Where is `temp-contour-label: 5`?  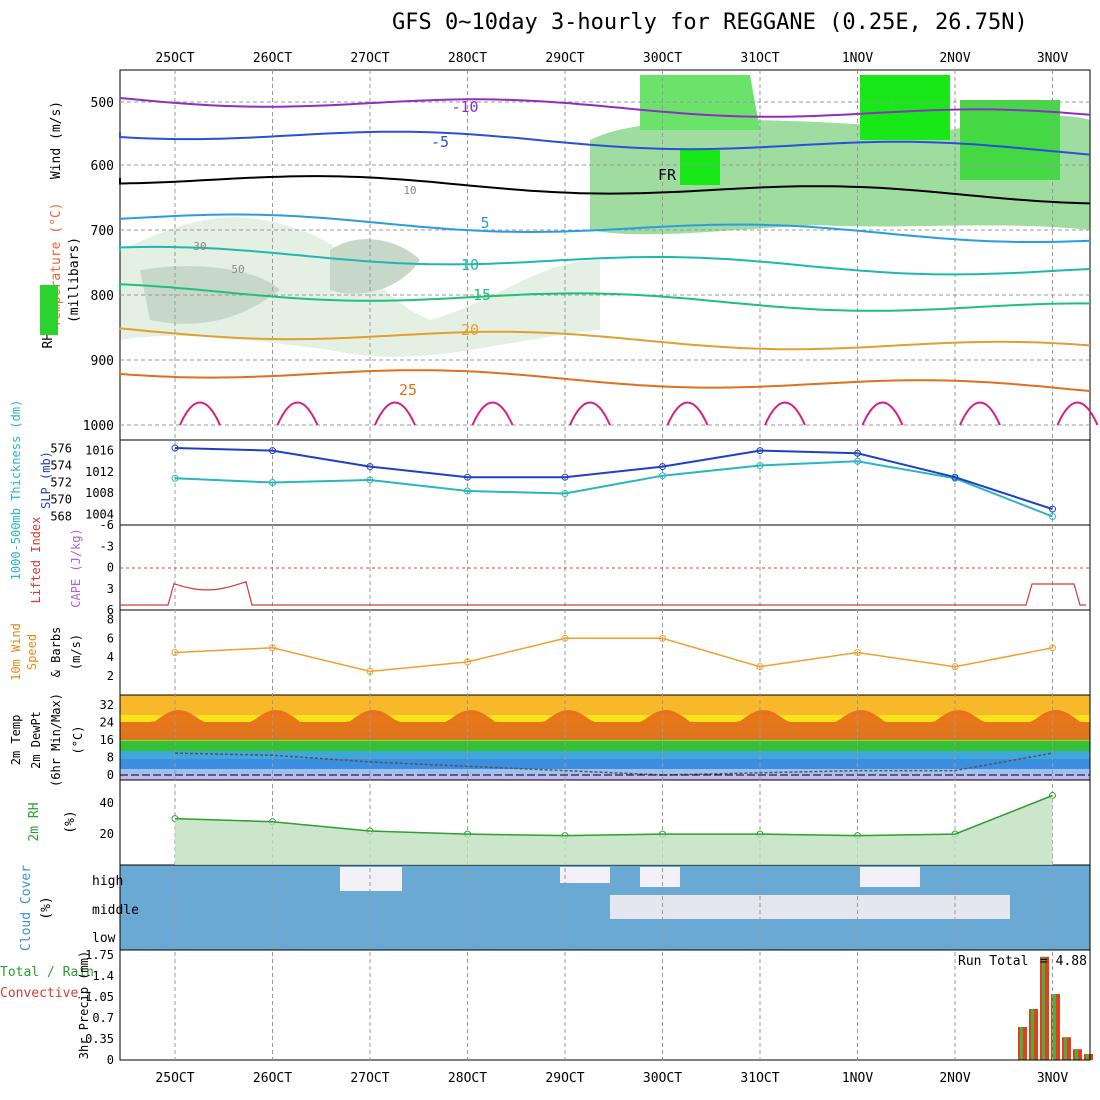
temp-contour-label: 5 is located at coordinates (484, 223).